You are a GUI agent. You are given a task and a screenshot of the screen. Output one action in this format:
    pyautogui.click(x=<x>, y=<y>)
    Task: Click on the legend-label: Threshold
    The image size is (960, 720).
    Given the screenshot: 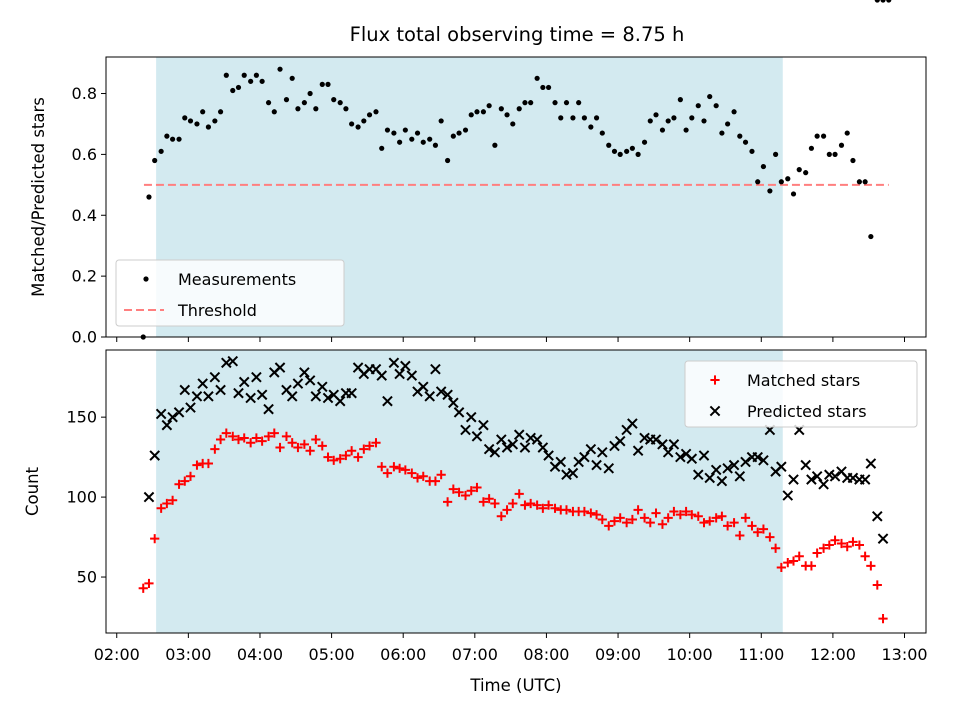 What is the action you would take?
    pyautogui.click(x=217, y=310)
    